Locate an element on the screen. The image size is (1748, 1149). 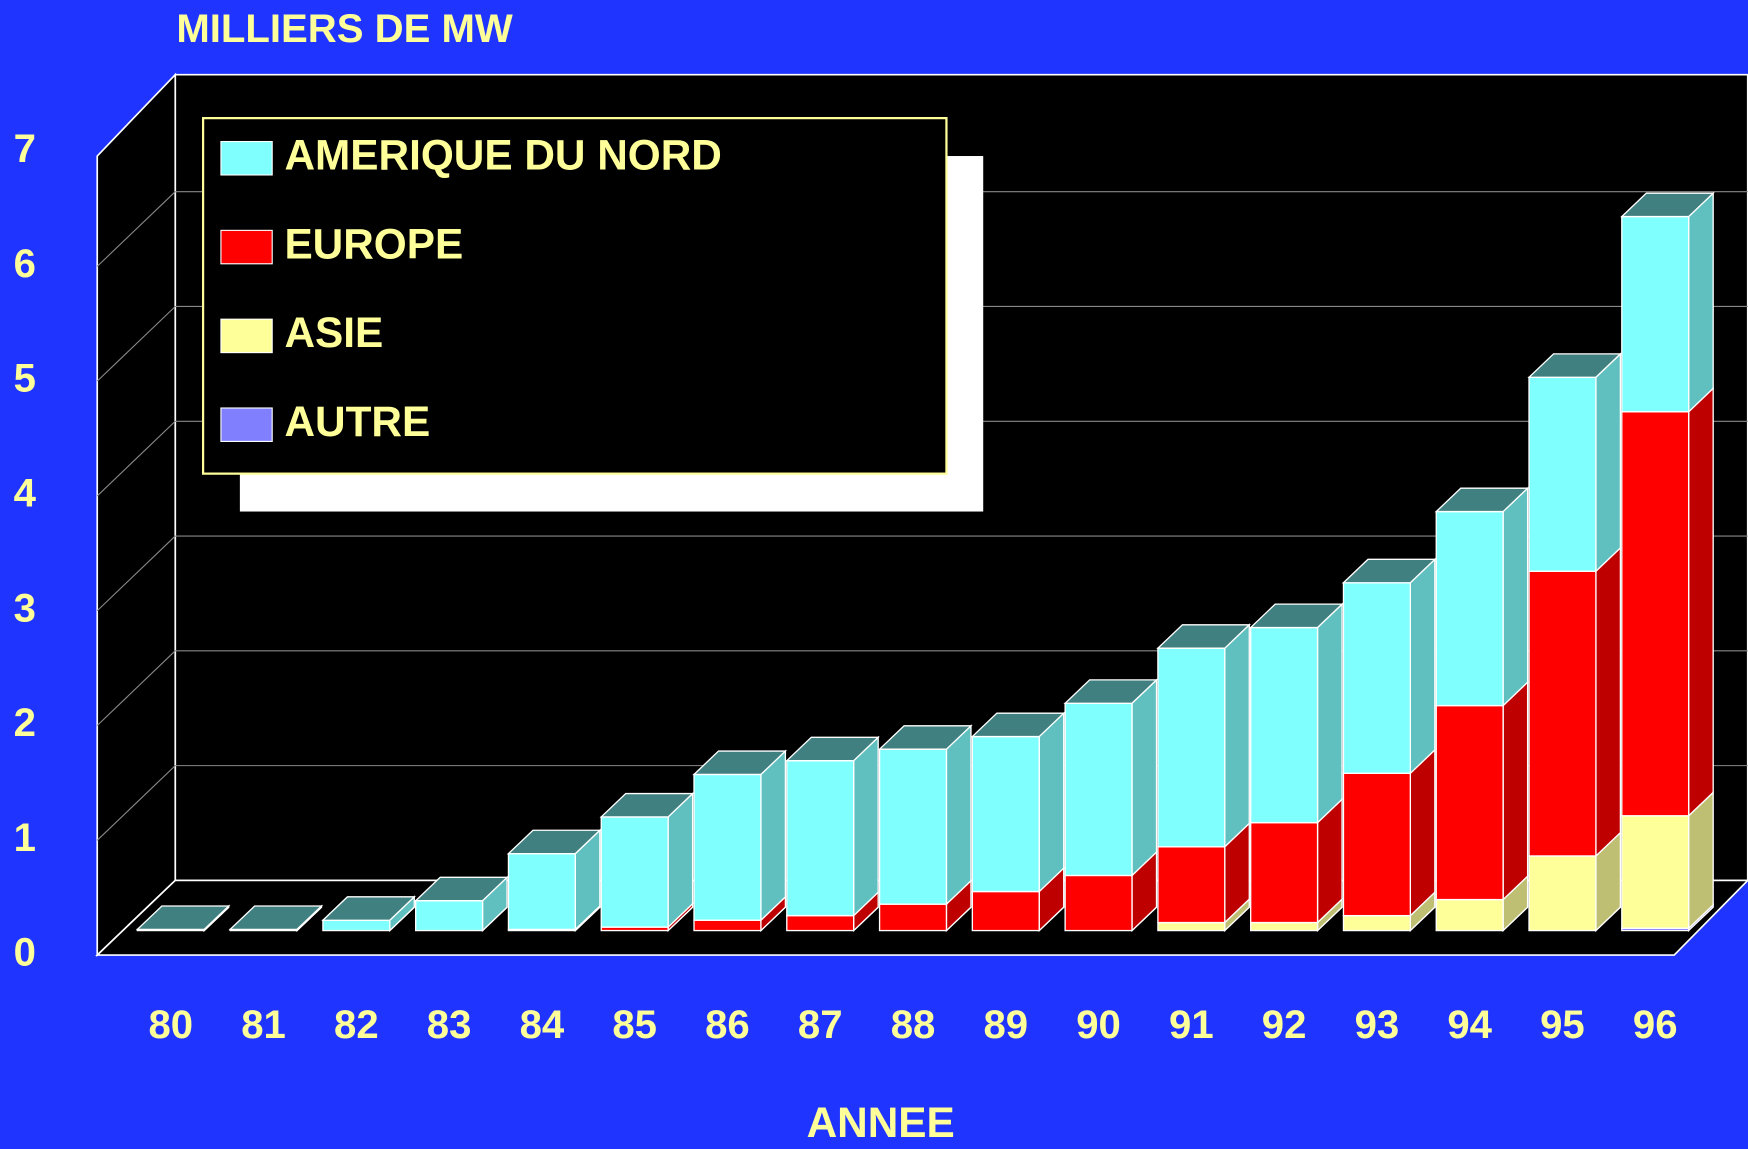
x-tick-label: 82 is located at coordinates (356, 1024).